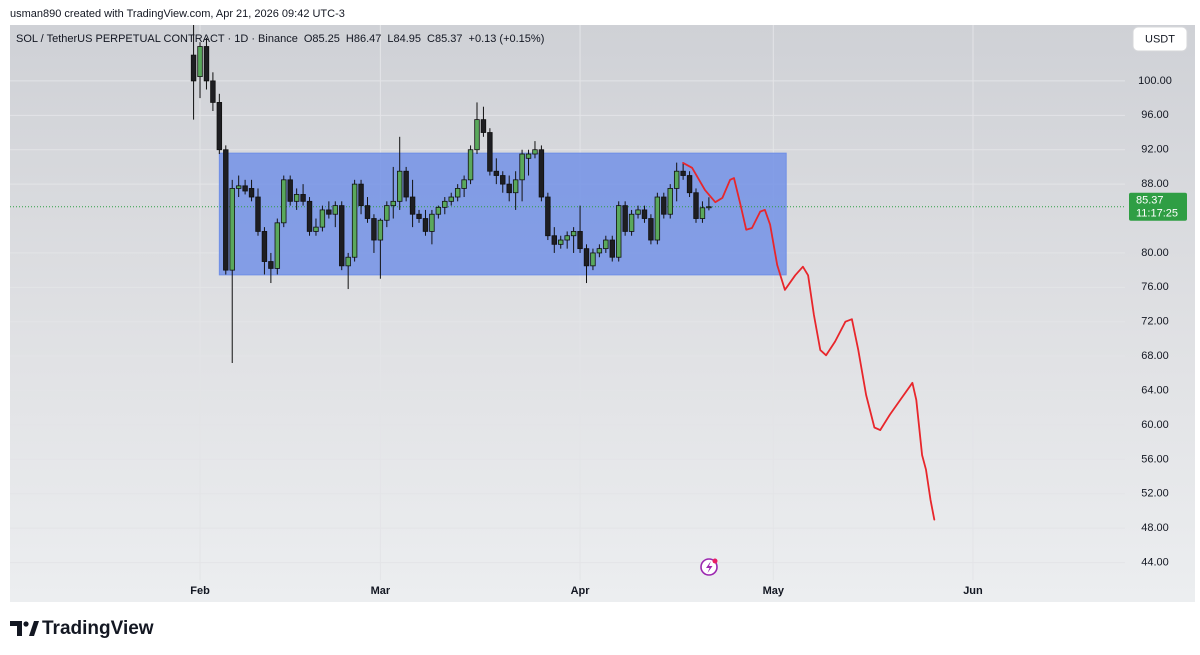 Image resolution: width=1200 pixels, height=655 pixels. Describe the element at coordinates (326, 39) in the screenshot. I see `ohlc-value: 85.25` at that location.